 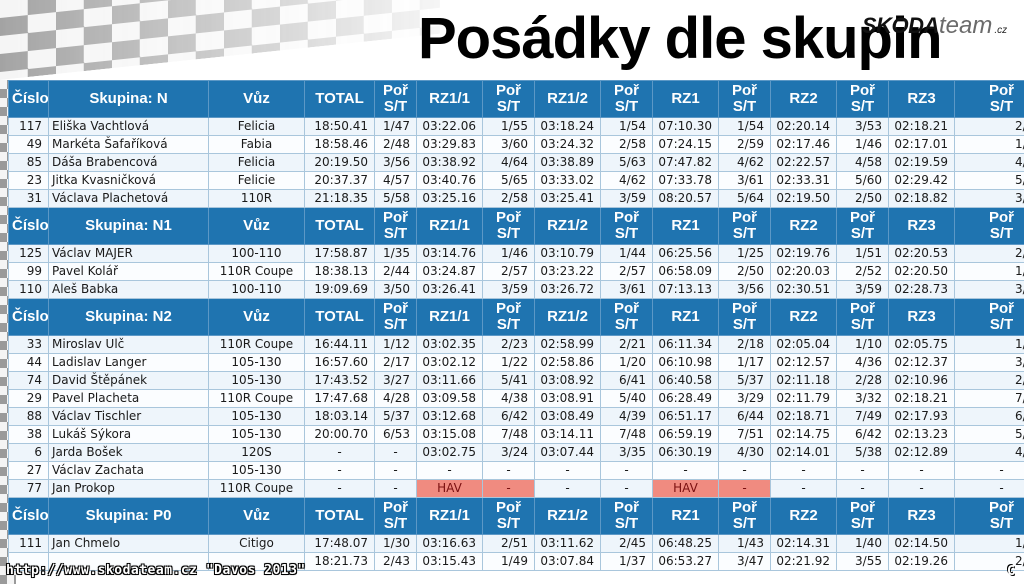 I want to click on table-cell: 2/57, so click(x=508, y=271).